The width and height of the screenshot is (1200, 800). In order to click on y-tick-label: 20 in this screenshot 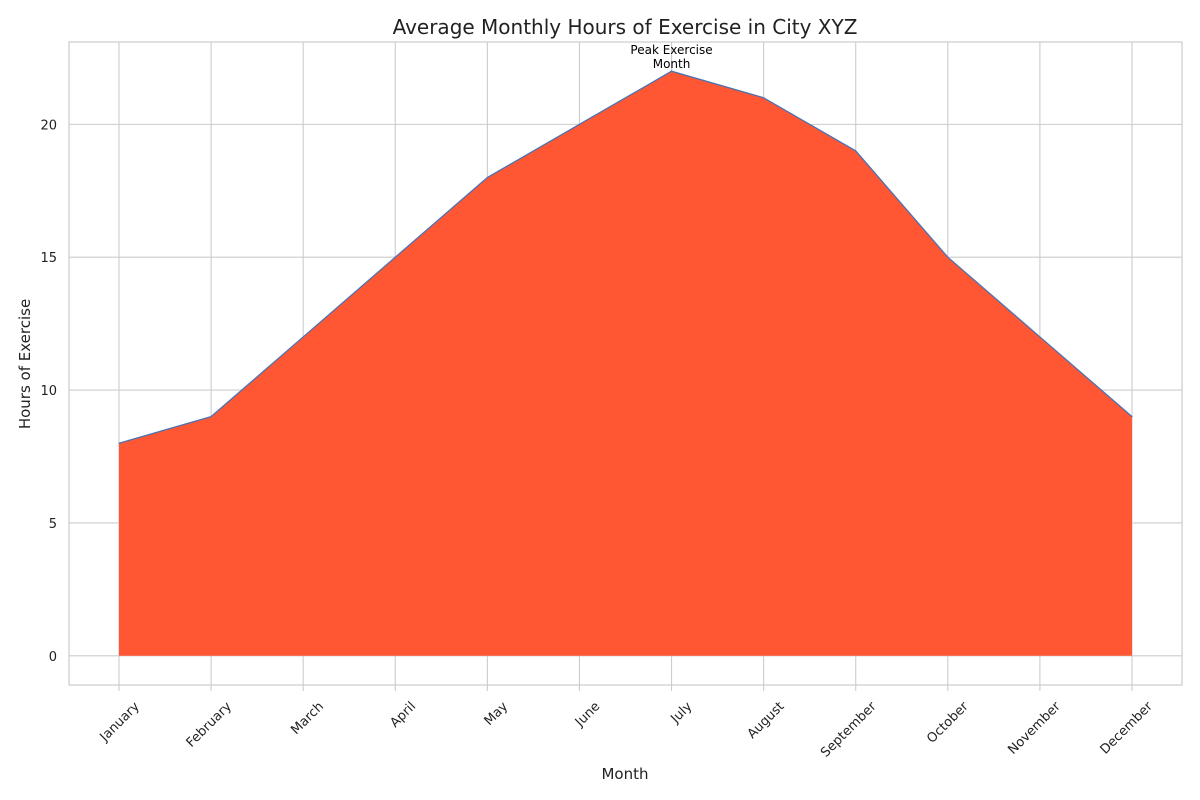, I will do `click(48, 125)`.